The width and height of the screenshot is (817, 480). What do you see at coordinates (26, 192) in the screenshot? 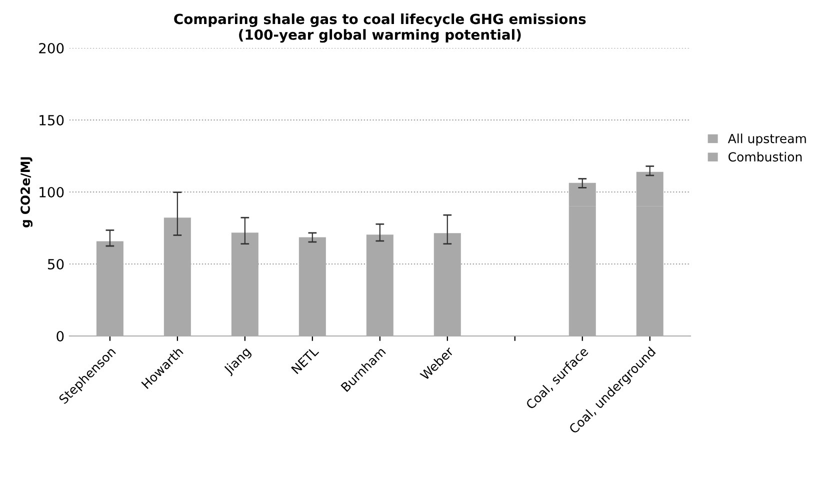
I see `y-axis-title: g CO2e/MJ` at bounding box center [26, 192].